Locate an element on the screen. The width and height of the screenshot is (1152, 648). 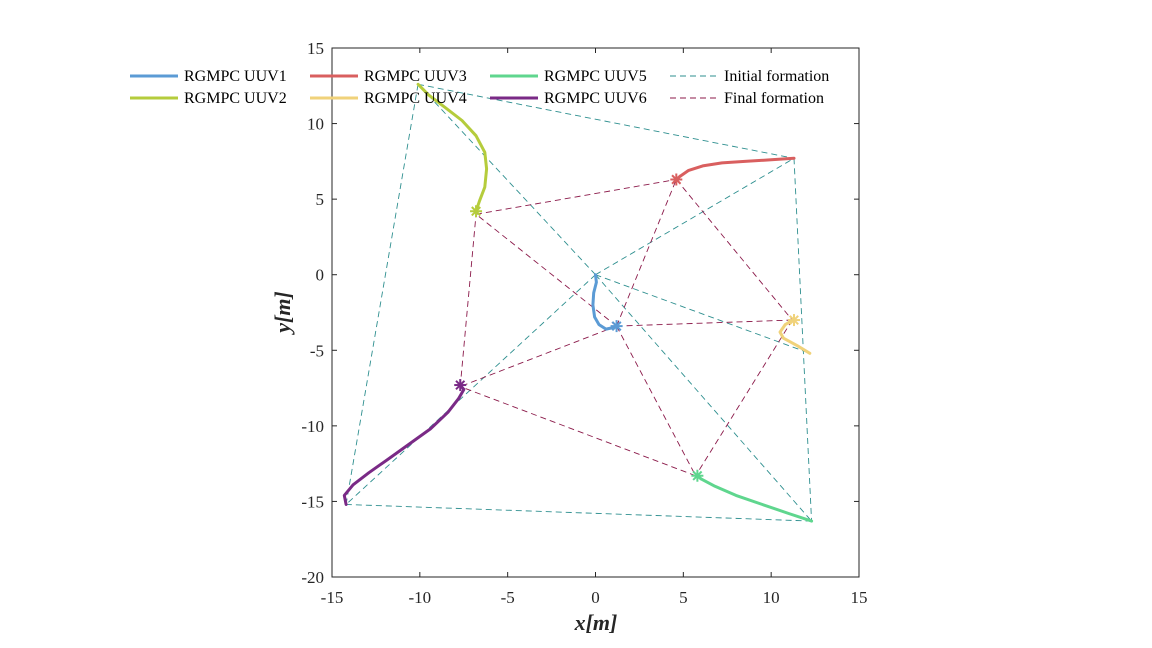
legend-label: RGMPC UUV2 is located at coordinates (235, 98).